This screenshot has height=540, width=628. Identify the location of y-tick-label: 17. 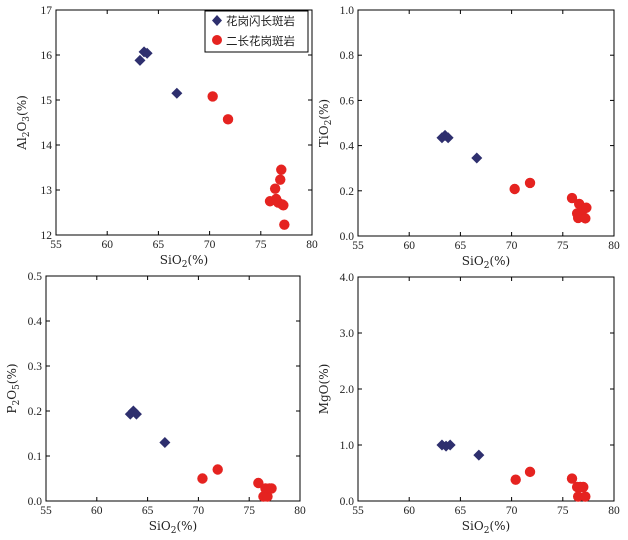
(47, 11).